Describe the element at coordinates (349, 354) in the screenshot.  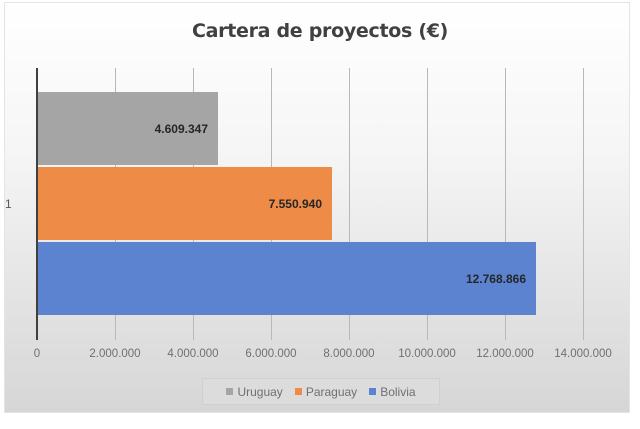
I see `x-tick-label: 8.000.000` at that location.